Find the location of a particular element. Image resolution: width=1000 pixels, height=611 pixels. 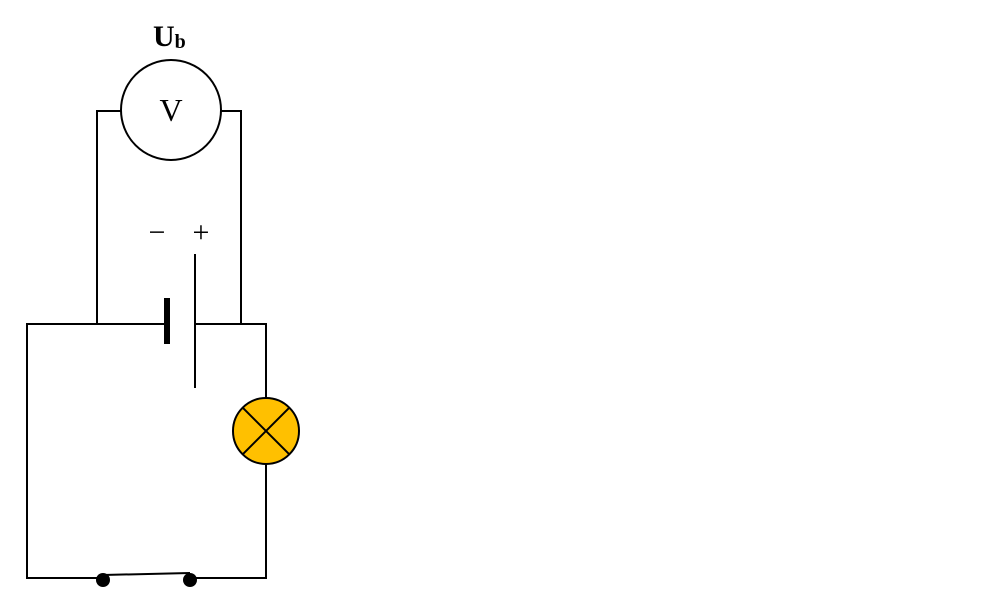

switch-contact-left is located at coordinates (103, 580).